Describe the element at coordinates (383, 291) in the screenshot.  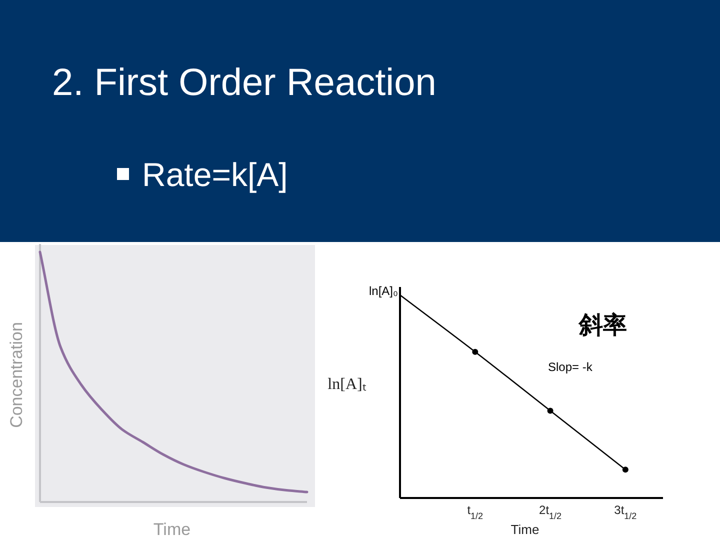
I see `text: ln[A]₀` at that location.